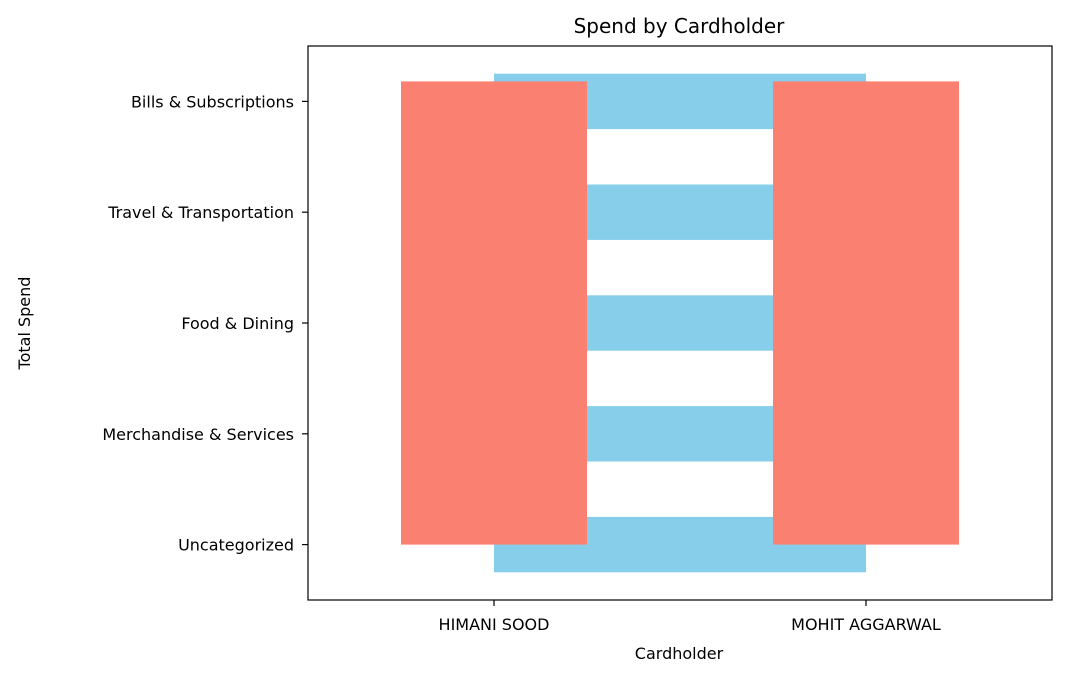 The height and width of the screenshot is (678, 1067). What do you see at coordinates (679, 653) in the screenshot?
I see `x-axis-label: Cardholder` at bounding box center [679, 653].